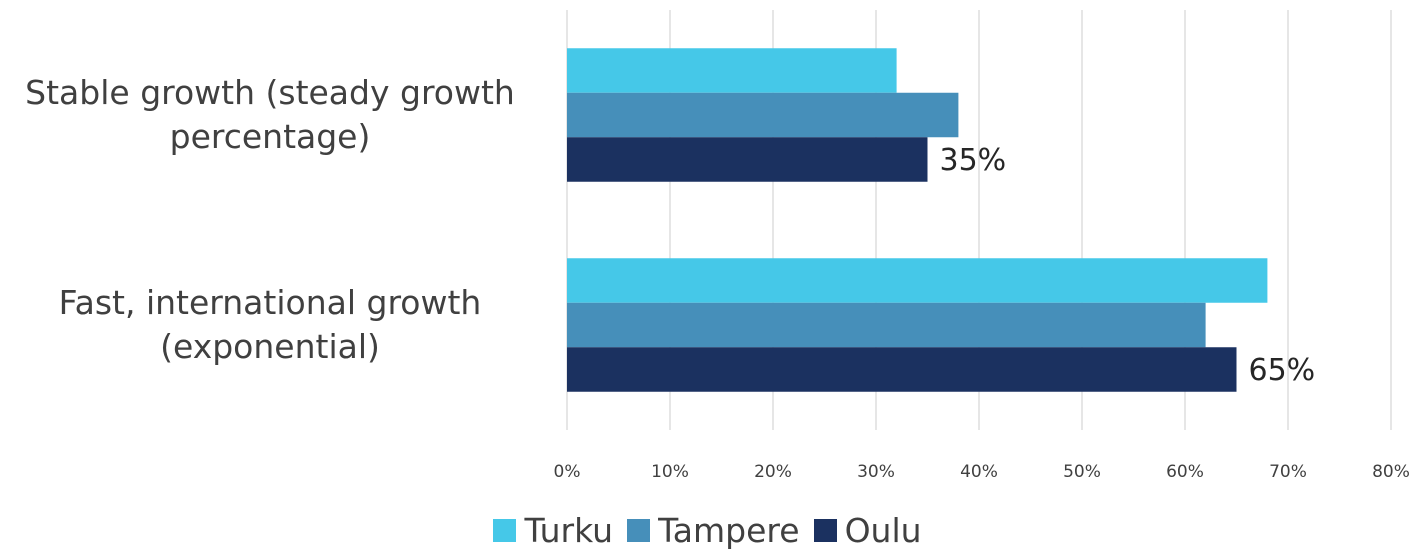 The width and height of the screenshot is (1415, 555). Describe the element at coordinates (1185, 472) in the screenshot. I see `x-tick-label: 60%` at that location.